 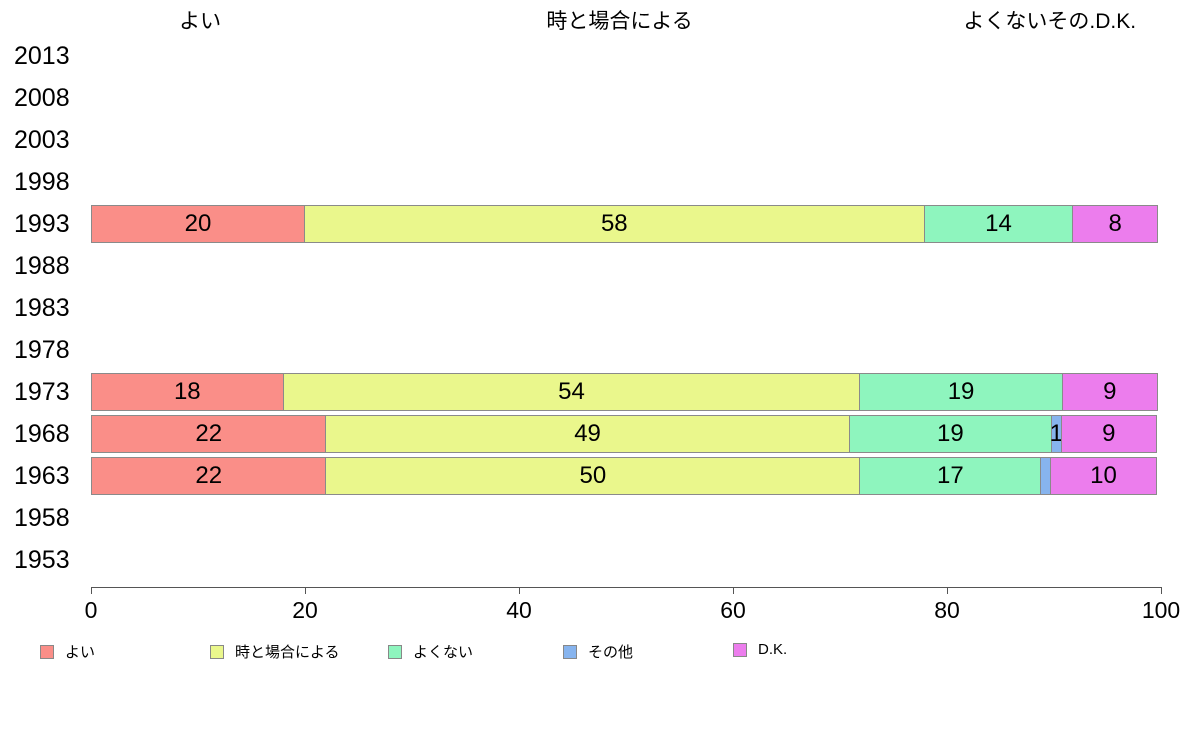 I want to click on bar-segment: 58, so click(x=614, y=224).